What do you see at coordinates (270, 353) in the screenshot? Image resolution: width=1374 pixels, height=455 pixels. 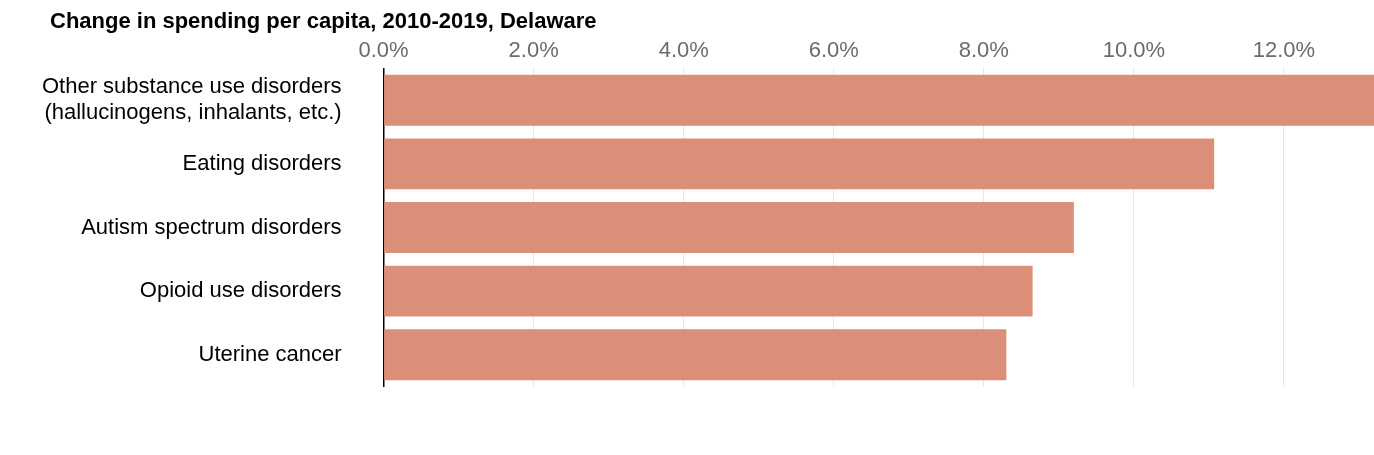 I see `y-tick-label: Uterine cancer` at bounding box center [270, 353].